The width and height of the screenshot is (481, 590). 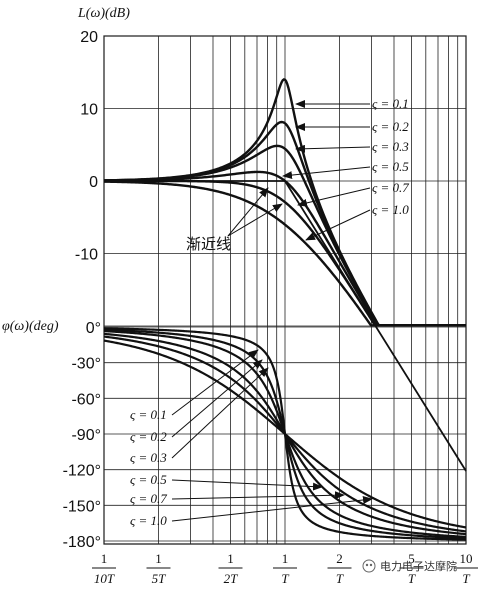 I want to click on phase-tick-label: -90°, so click(x=86, y=435).